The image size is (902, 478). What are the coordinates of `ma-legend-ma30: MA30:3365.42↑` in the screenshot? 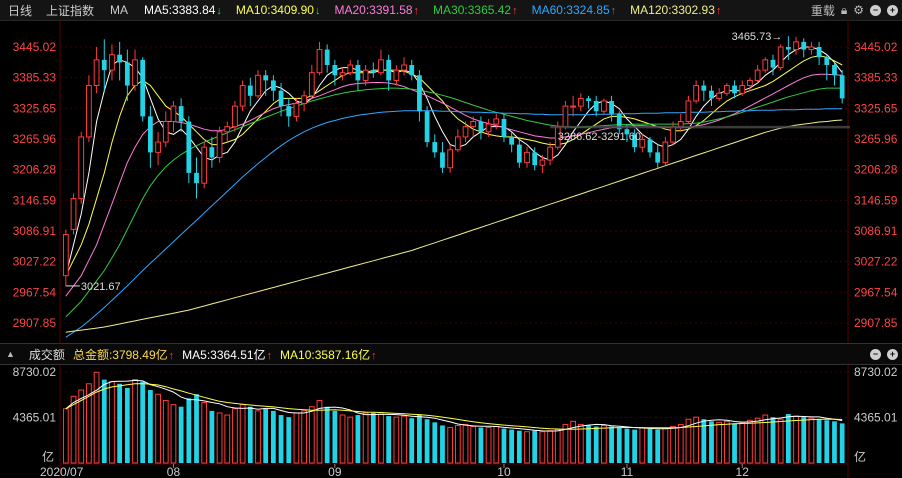 It's located at (475, 10).